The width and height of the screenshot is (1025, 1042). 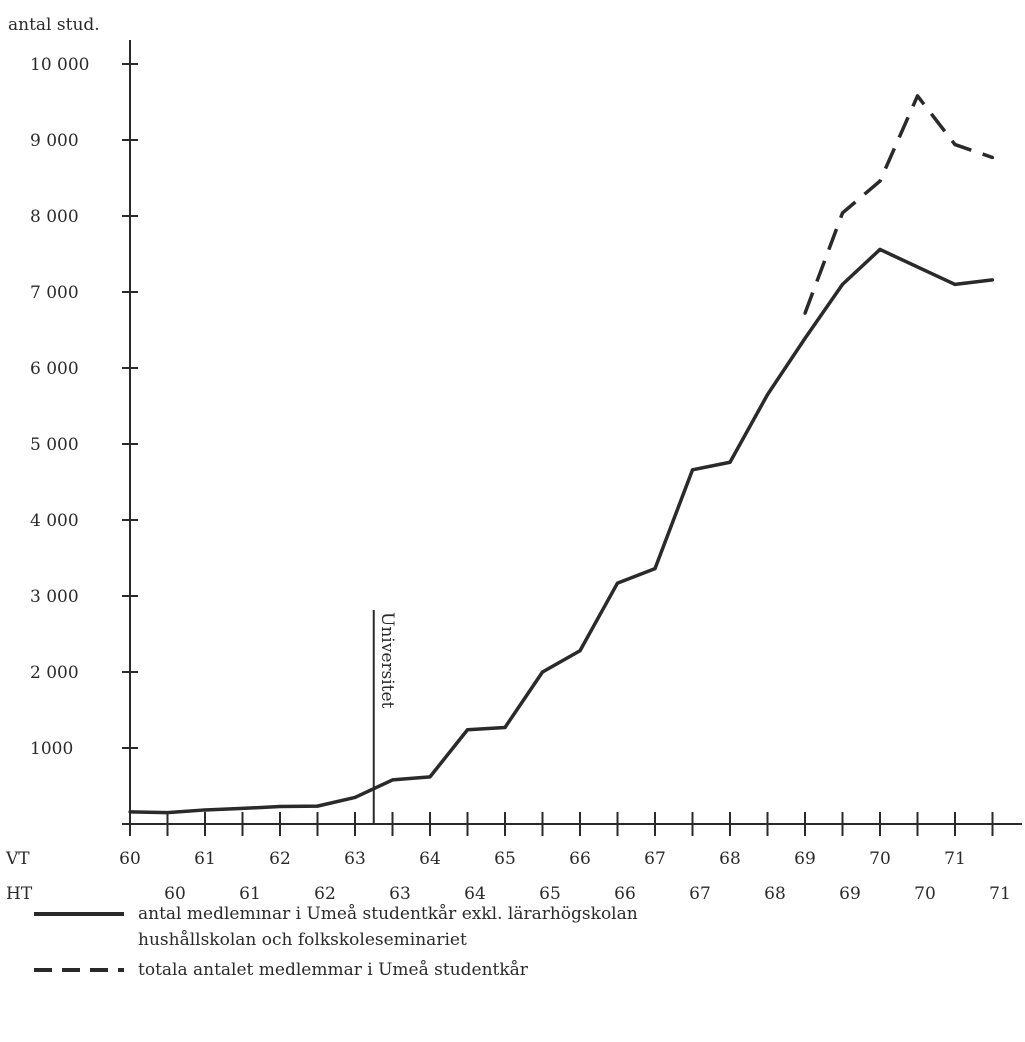 I want to click on series-line-total, so click(x=898, y=204).